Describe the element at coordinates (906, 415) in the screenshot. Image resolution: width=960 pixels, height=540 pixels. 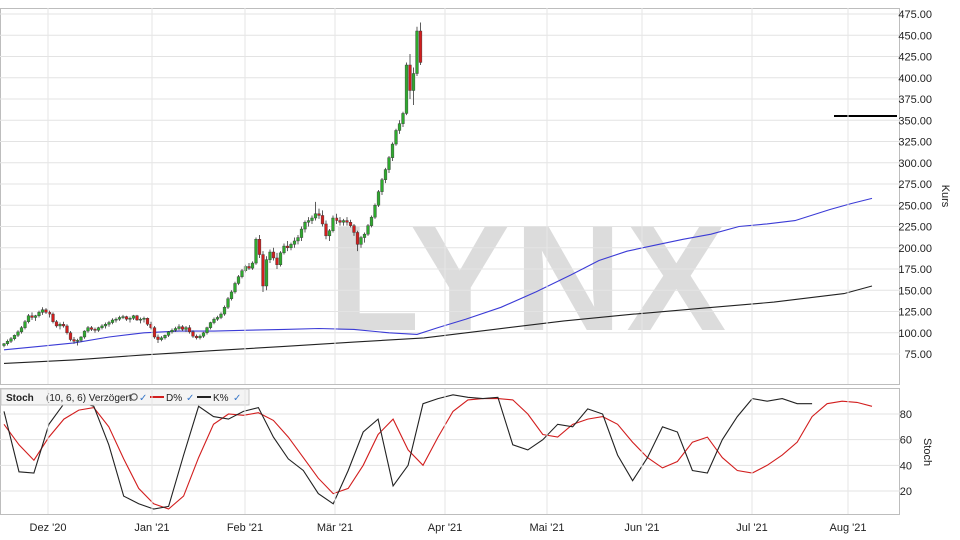
I see `stoch-y-tick: 80` at that location.